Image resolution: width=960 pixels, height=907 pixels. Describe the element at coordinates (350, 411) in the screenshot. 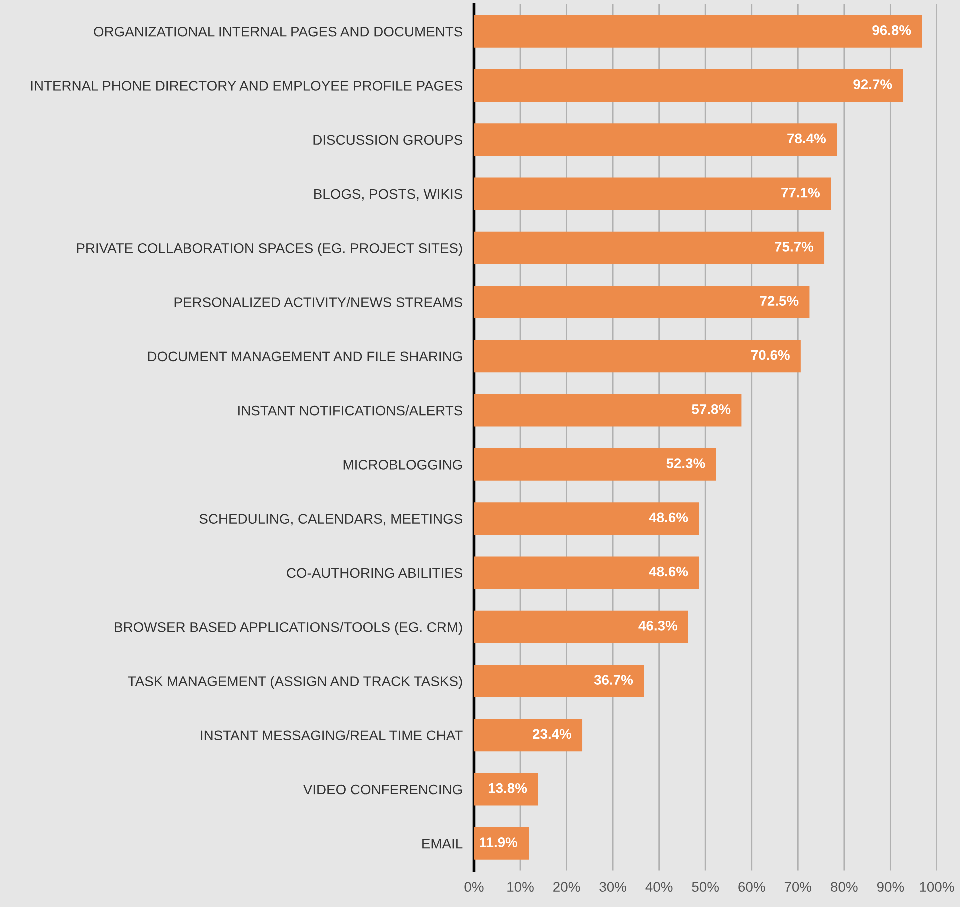

I see `y-tick-label: INSTANT NOTIFICATIONS/ALERTS` at that location.